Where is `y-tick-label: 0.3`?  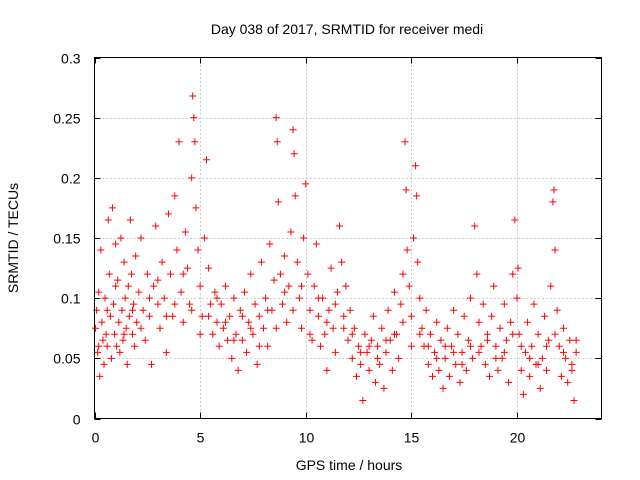 y-tick-label: 0.3 is located at coordinates (71, 59).